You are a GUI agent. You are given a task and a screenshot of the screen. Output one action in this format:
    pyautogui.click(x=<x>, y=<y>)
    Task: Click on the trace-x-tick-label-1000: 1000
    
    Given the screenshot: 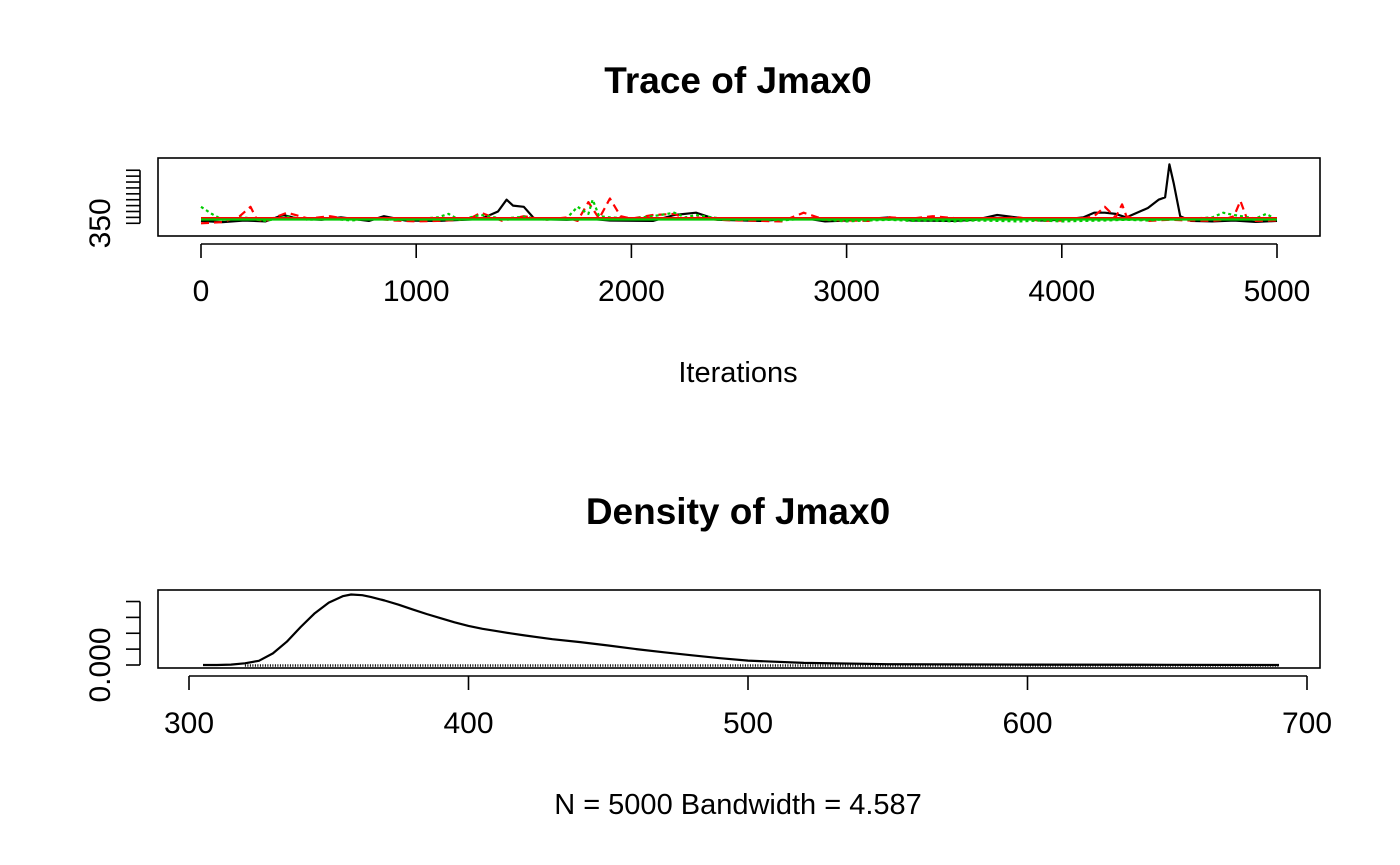 What is the action you would take?
    pyautogui.click(x=416, y=291)
    